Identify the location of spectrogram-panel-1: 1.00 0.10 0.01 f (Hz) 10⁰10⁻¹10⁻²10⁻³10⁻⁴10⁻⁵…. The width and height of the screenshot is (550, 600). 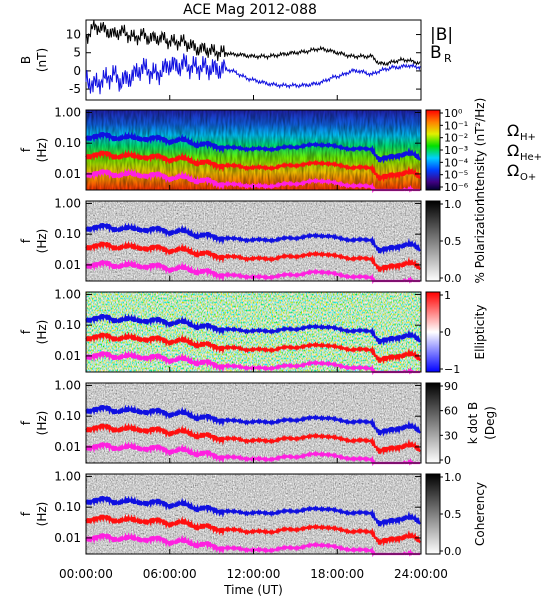
(253, 150).